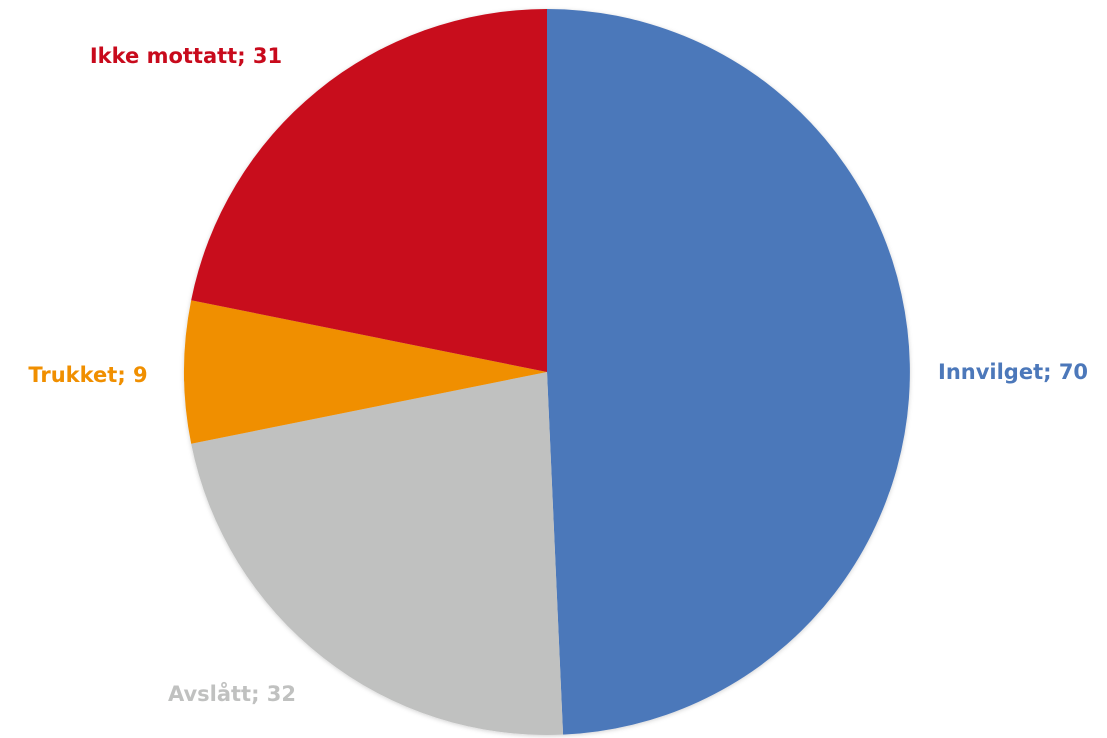  What do you see at coordinates (186, 56) in the screenshot?
I see `data-label-ikke-mottatt: Ikke mottatt; 31` at bounding box center [186, 56].